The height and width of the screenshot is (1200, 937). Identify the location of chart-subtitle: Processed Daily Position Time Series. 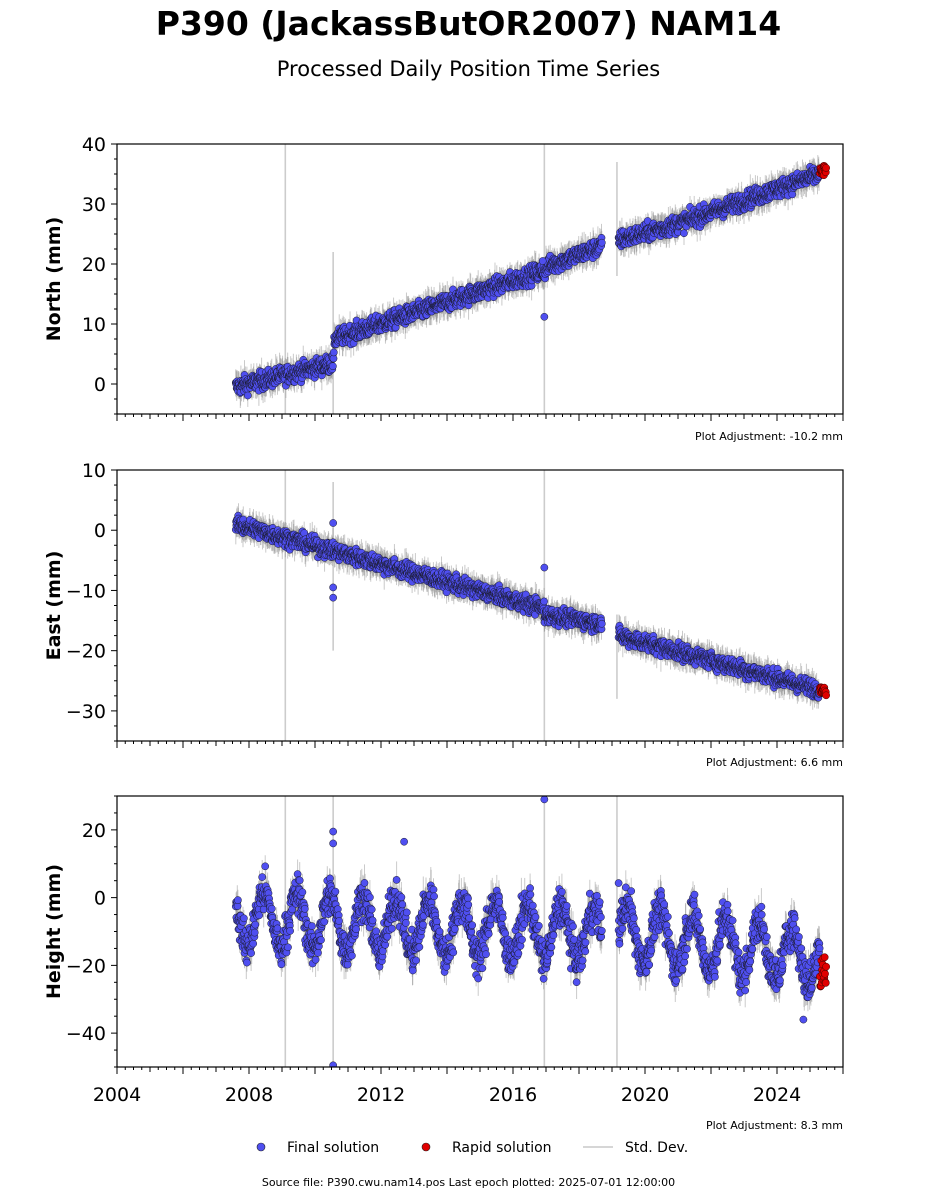
(468, 69).